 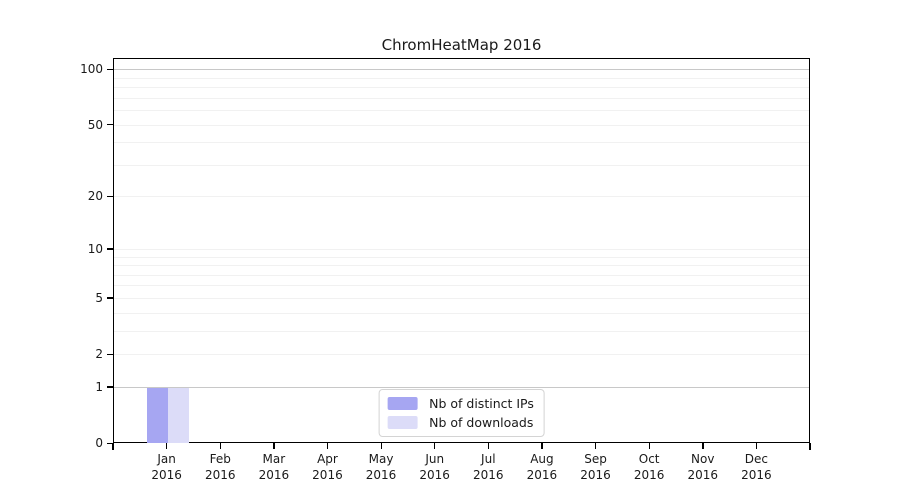 What do you see at coordinates (488, 467) in the screenshot?
I see `x-tick-label: Jul 2016` at bounding box center [488, 467].